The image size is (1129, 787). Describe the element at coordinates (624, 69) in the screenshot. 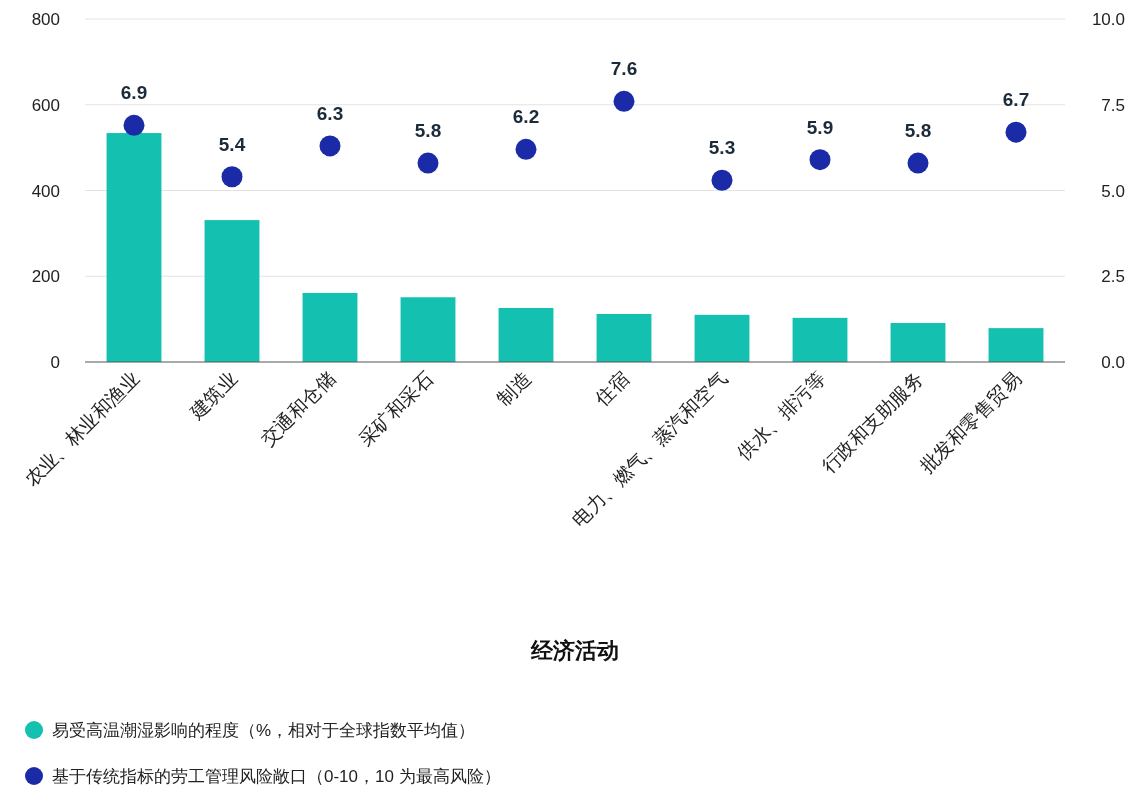

I see `data-label: 7.6` at that location.